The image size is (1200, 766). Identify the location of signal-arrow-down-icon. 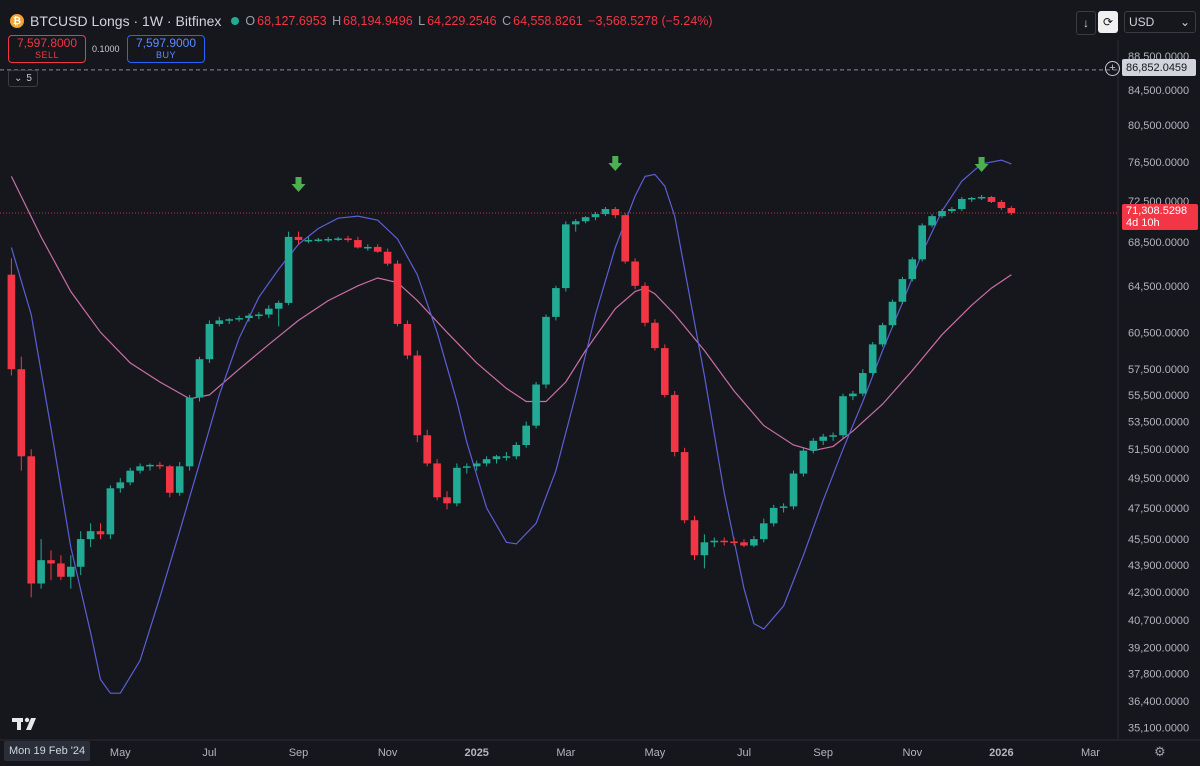
(298, 184).